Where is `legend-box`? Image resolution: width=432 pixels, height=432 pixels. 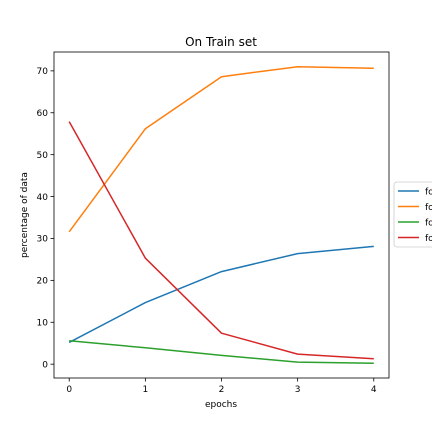 legend-box is located at coordinates (412, 214).